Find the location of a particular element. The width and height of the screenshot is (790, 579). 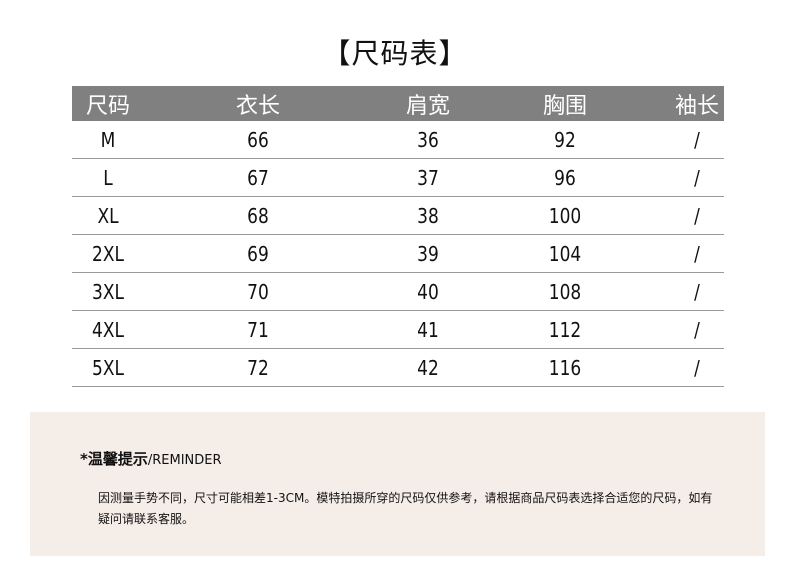

table-row: L 67 37 96 / is located at coordinates (398, 178).